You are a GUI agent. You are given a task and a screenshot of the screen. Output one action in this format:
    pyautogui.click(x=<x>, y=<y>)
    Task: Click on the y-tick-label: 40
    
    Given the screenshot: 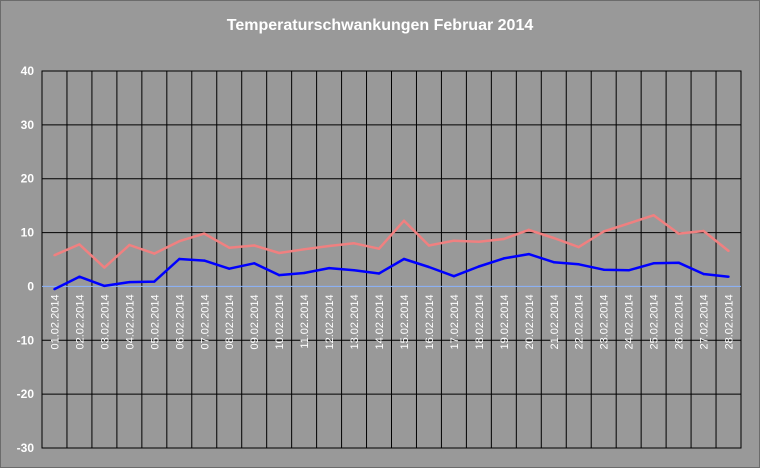 What is the action you would take?
    pyautogui.click(x=28, y=71)
    